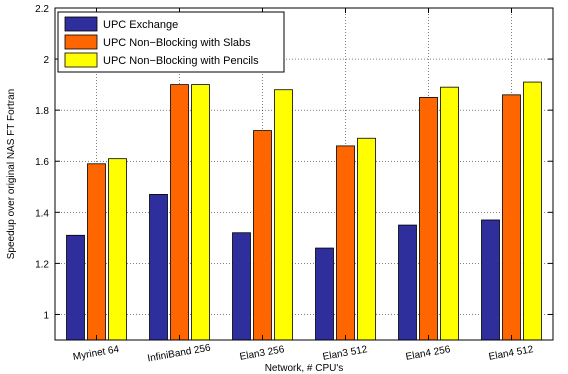 This screenshot has height=374, width=568. I want to click on y-axis-label: Speedup over original NAS FT Fortran, so click(11, 174).